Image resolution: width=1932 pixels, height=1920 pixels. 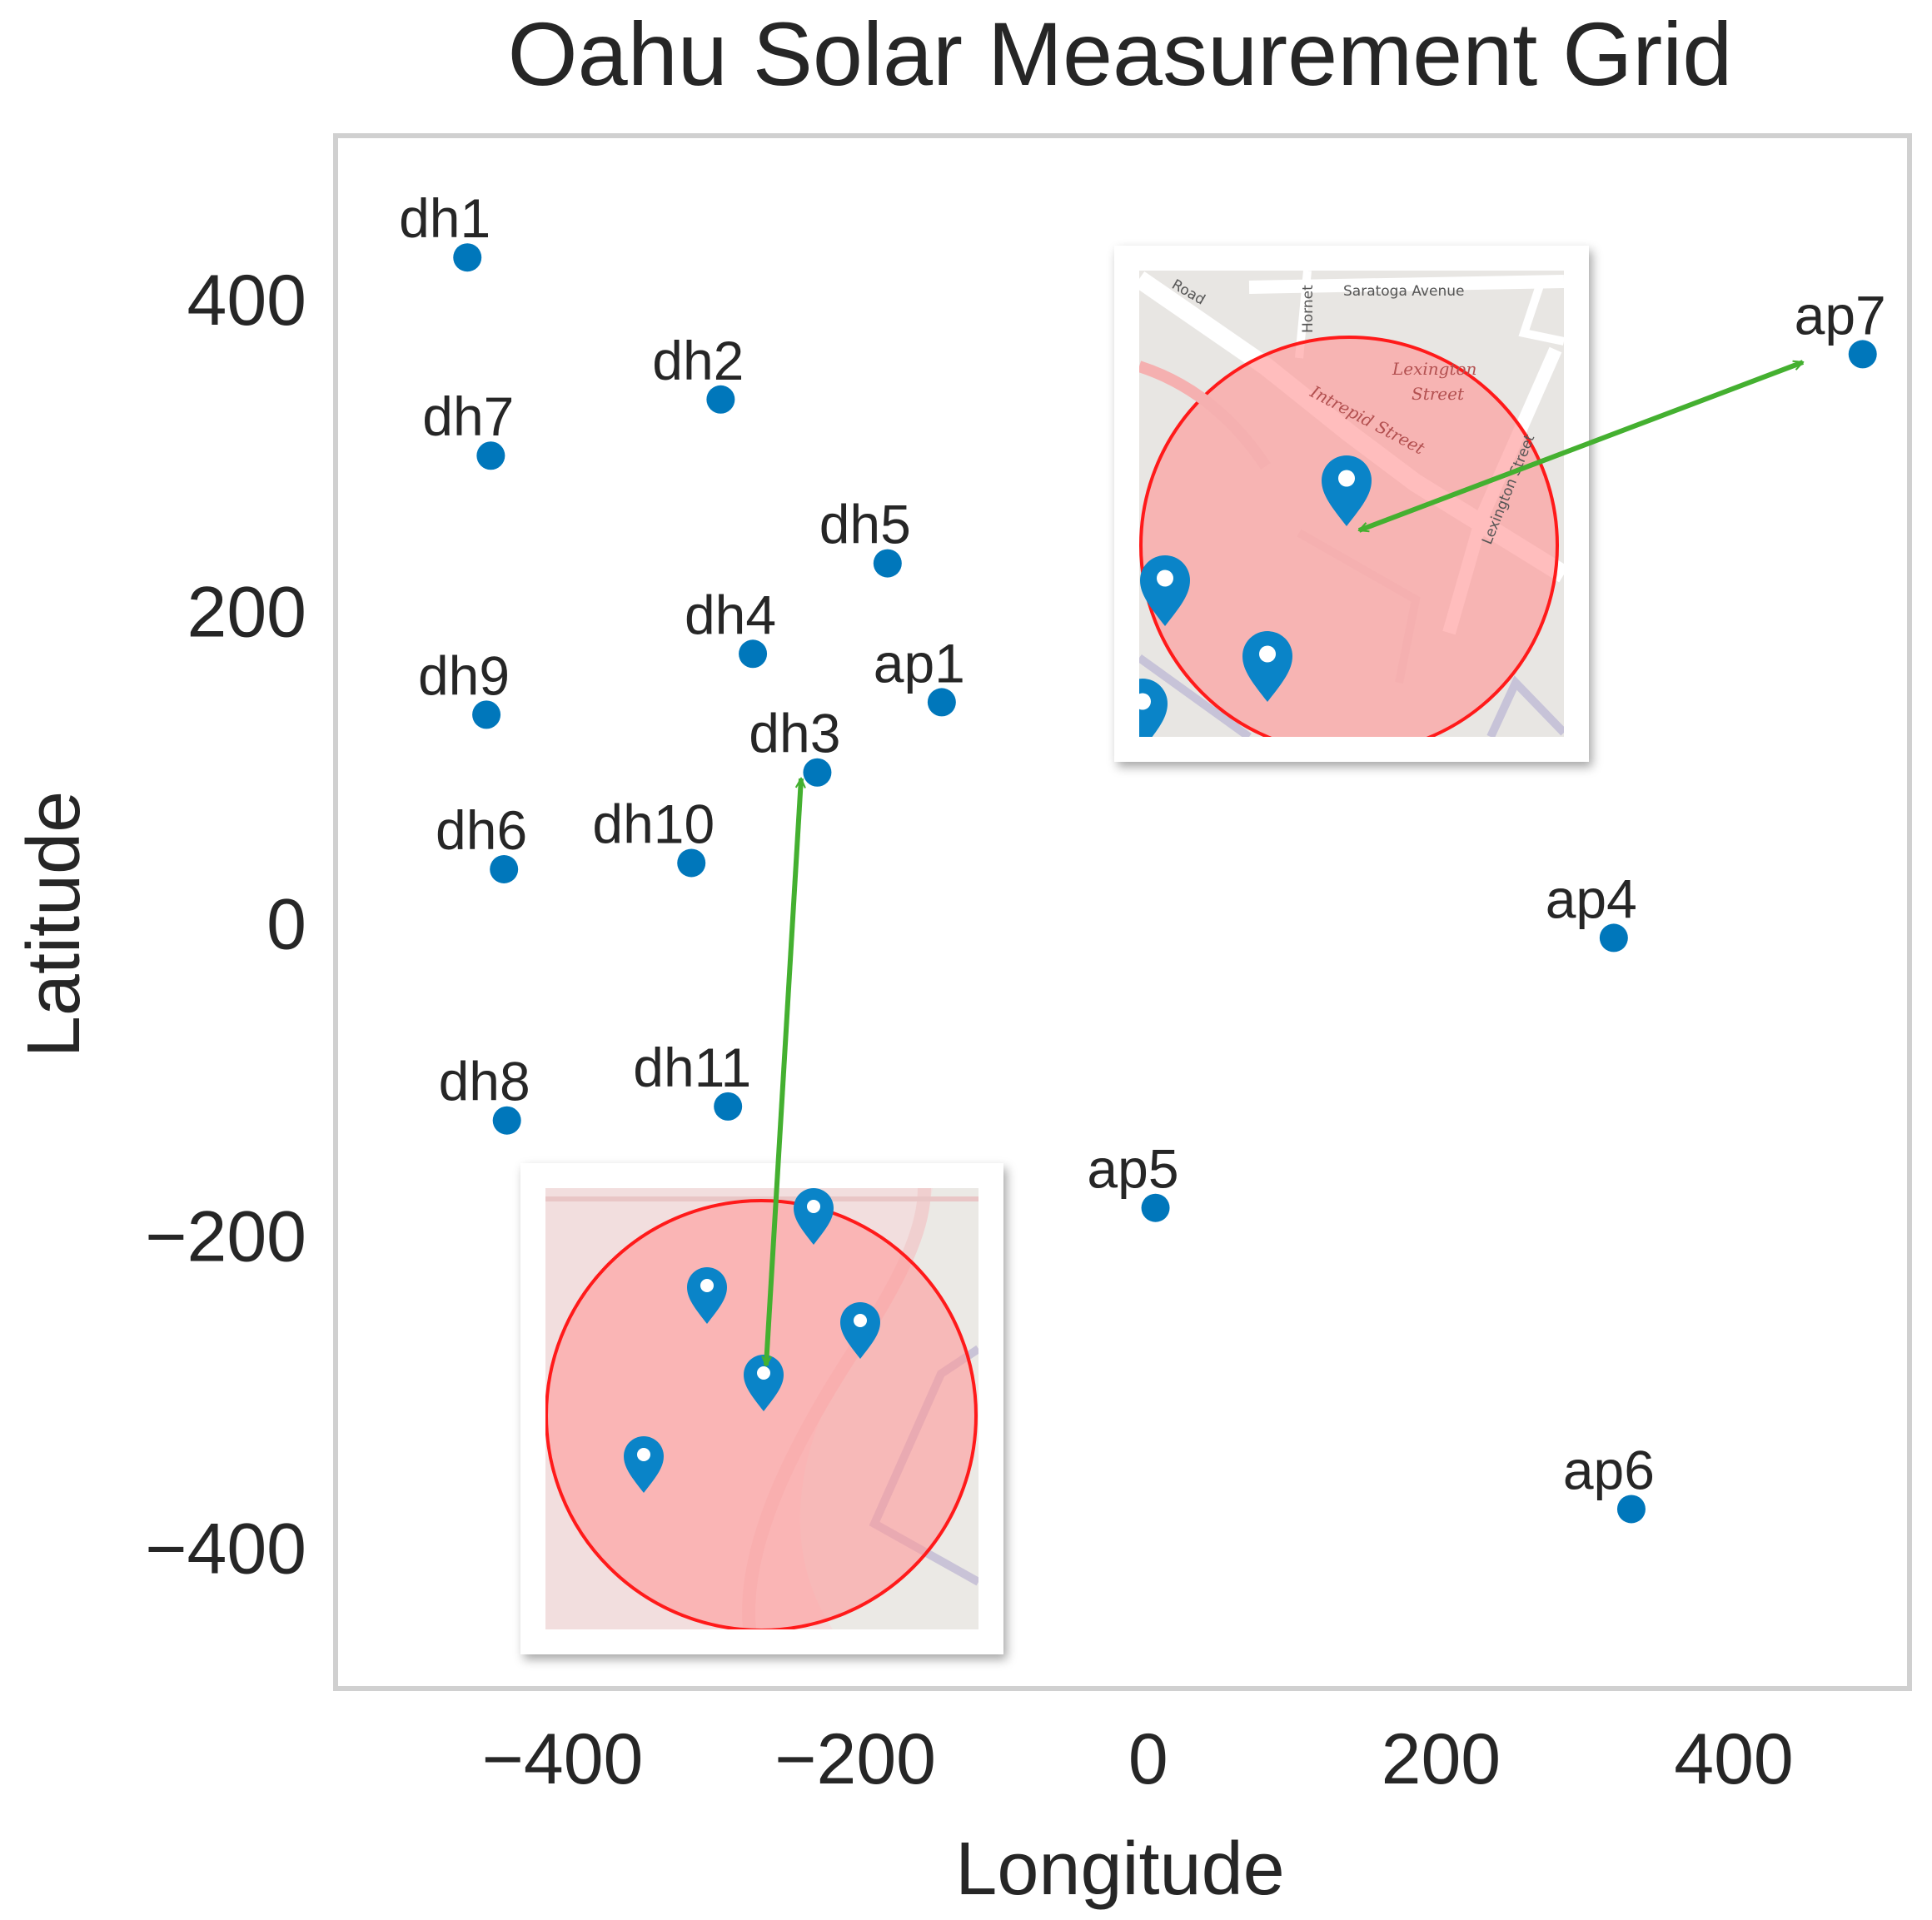 What do you see at coordinates (888, 563) in the screenshot?
I see `data-point-dh5` at bounding box center [888, 563].